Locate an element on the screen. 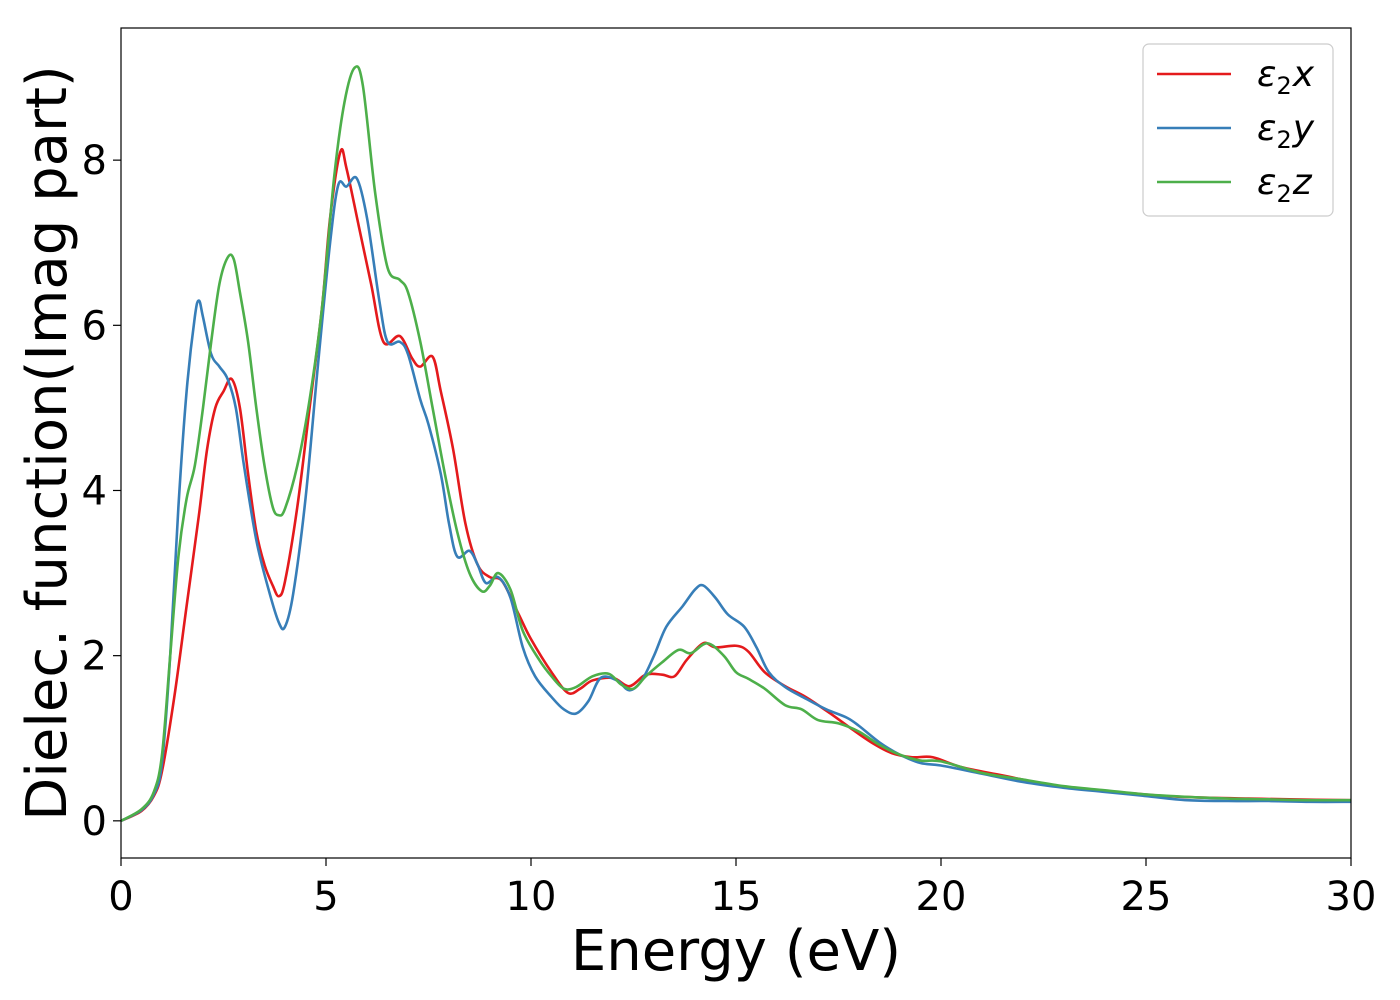  x-tick-label: 25 is located at coordinates (1146, 897).